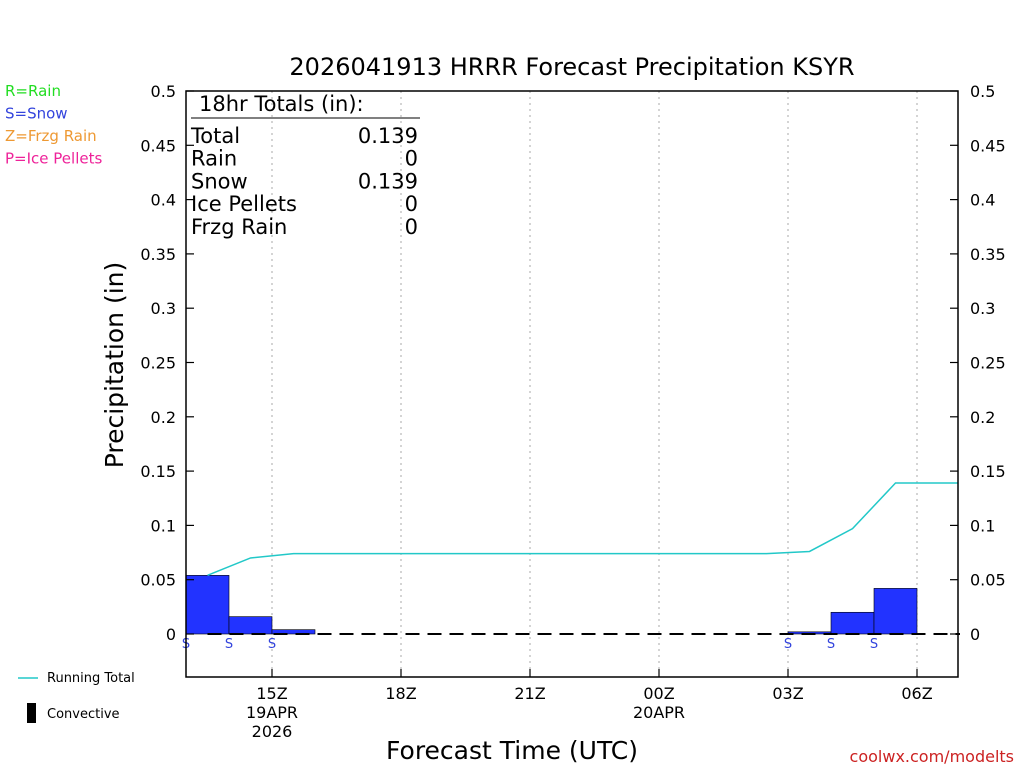 The height and width of the screenshot is (768, 1024). What do you see at coordinates (659, 712) in the screenshot?
I see `x-tick-label: 20APR` at bounding box center [659, 712].